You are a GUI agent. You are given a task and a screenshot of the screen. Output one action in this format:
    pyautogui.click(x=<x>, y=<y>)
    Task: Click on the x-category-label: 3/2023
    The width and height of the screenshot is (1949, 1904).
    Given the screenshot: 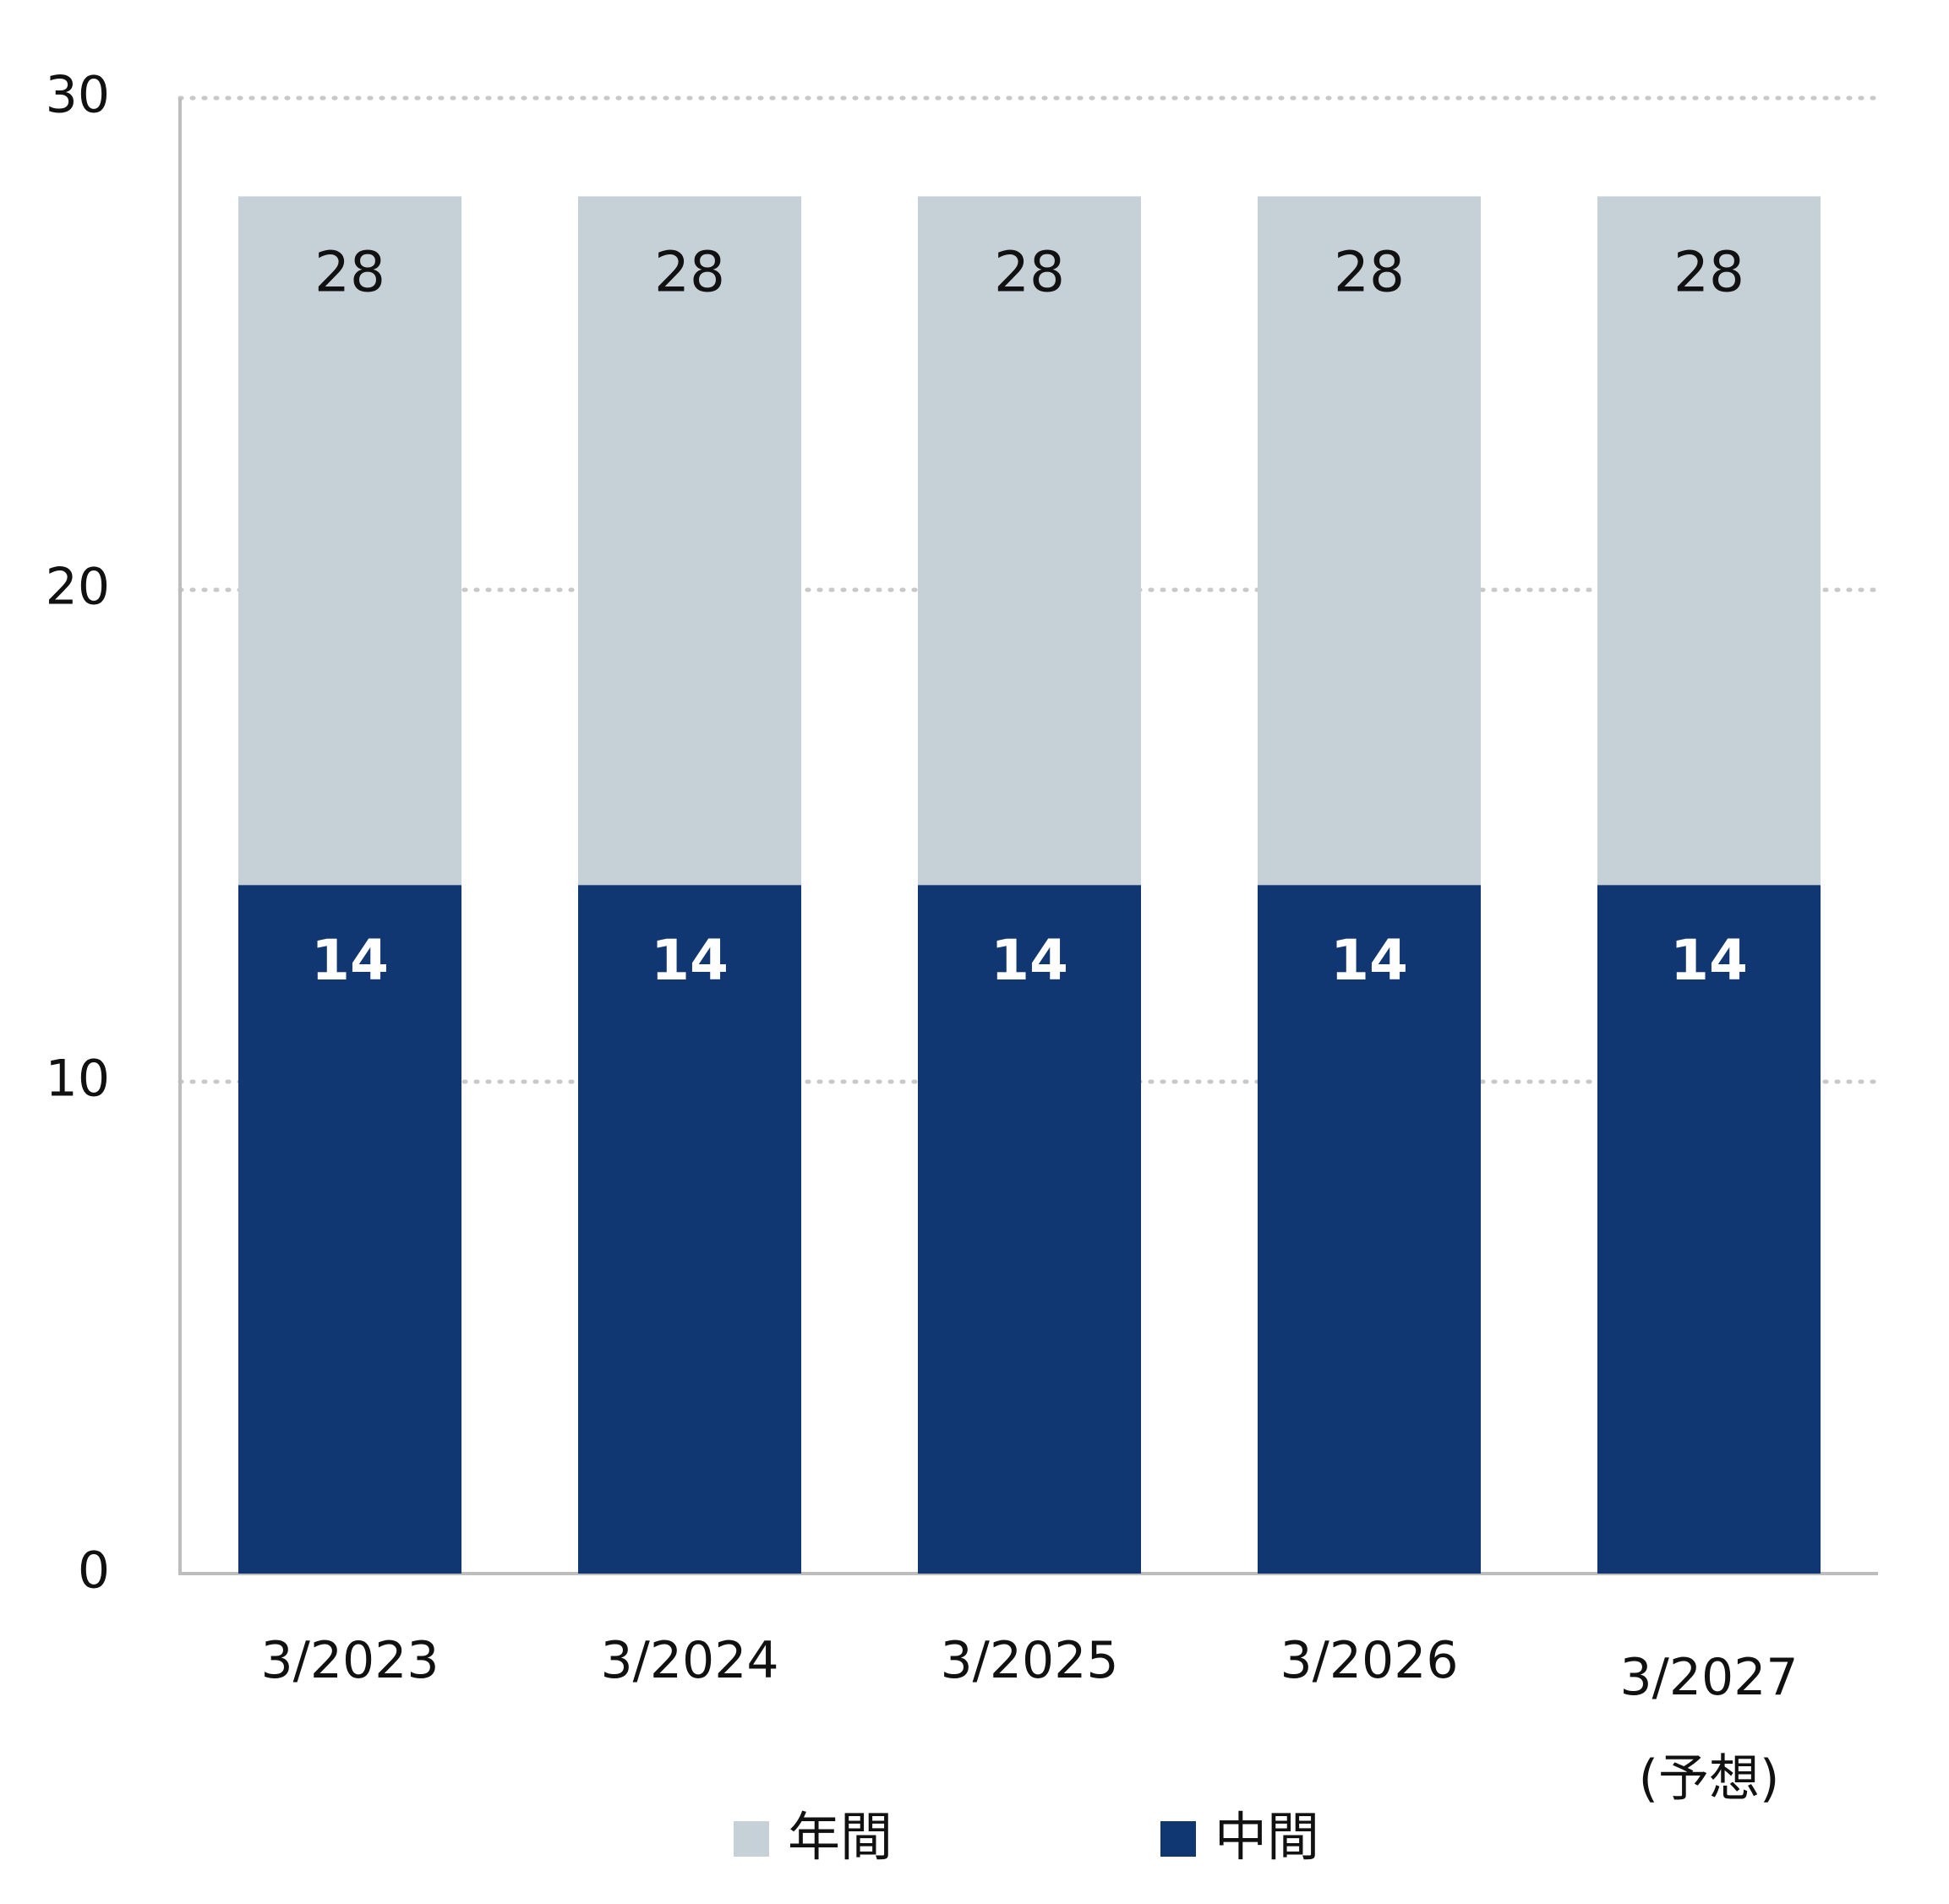 What is the action you would take?
    pyautogui.click(x=349, y=1660)
    